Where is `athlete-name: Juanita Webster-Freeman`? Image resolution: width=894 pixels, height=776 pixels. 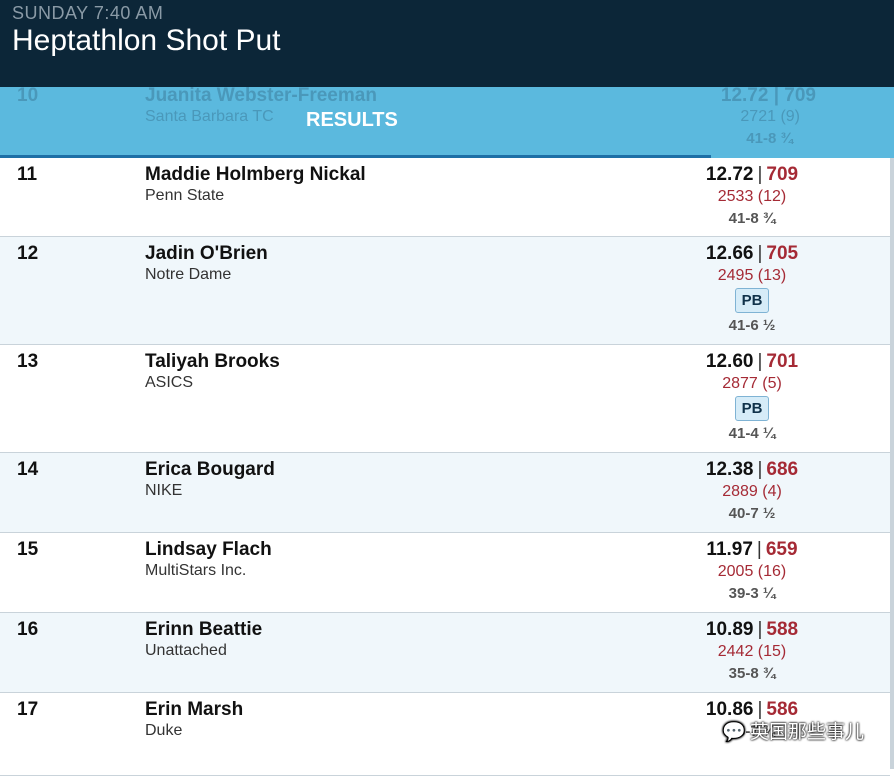 athlete-name: Juanita Webster-Freeman is located at coordinates (261, 96).